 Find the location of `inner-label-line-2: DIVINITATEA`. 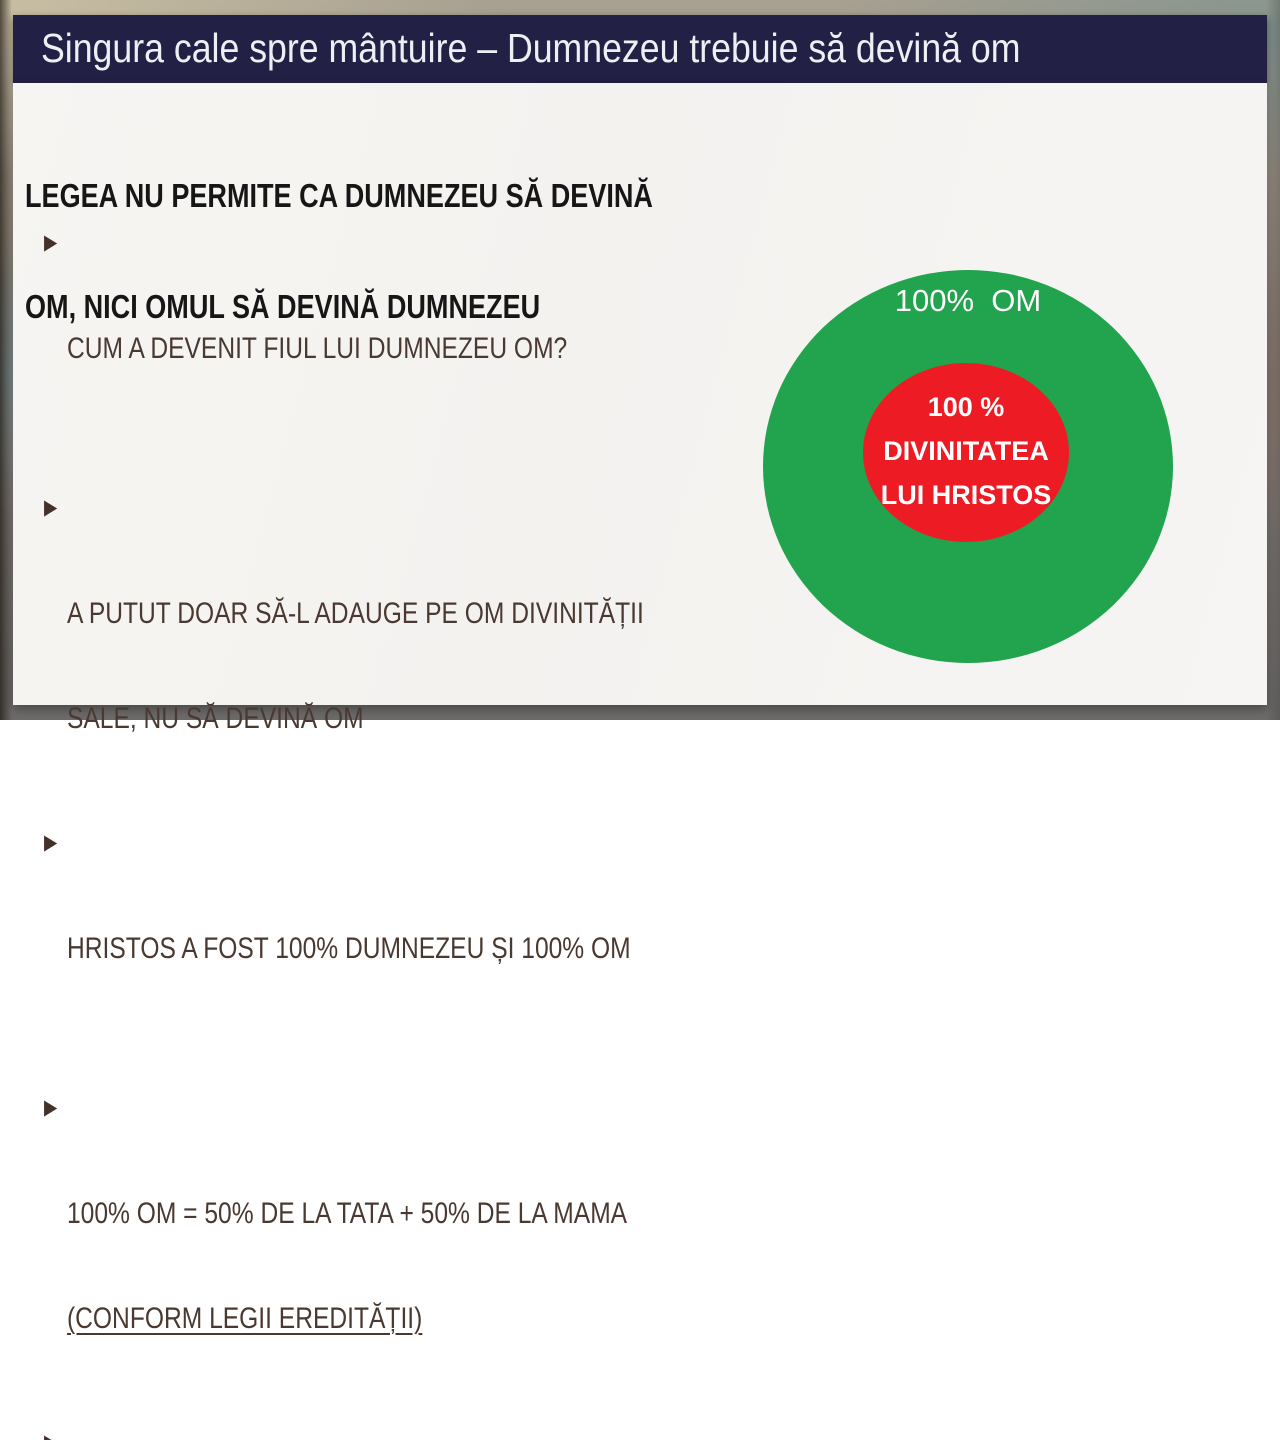

inner-label-line-2: DIVINITATEA is located at coordinates (966, 451).